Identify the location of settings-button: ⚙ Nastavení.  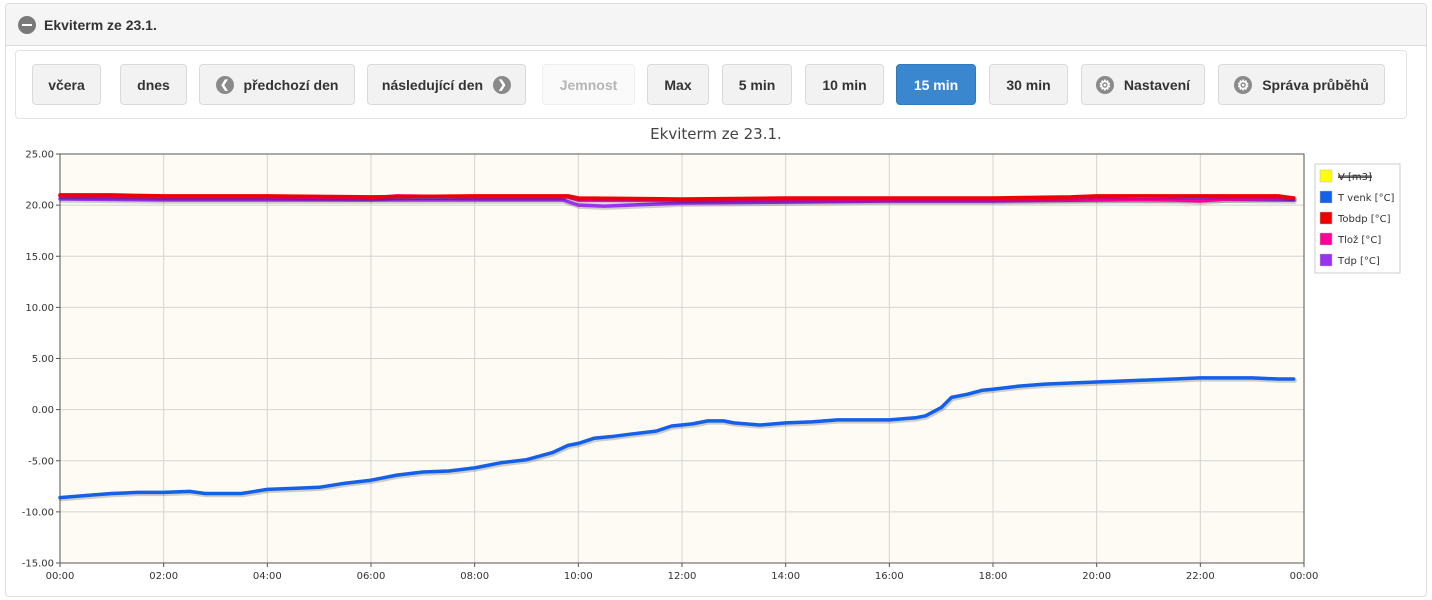
(1143, 84).